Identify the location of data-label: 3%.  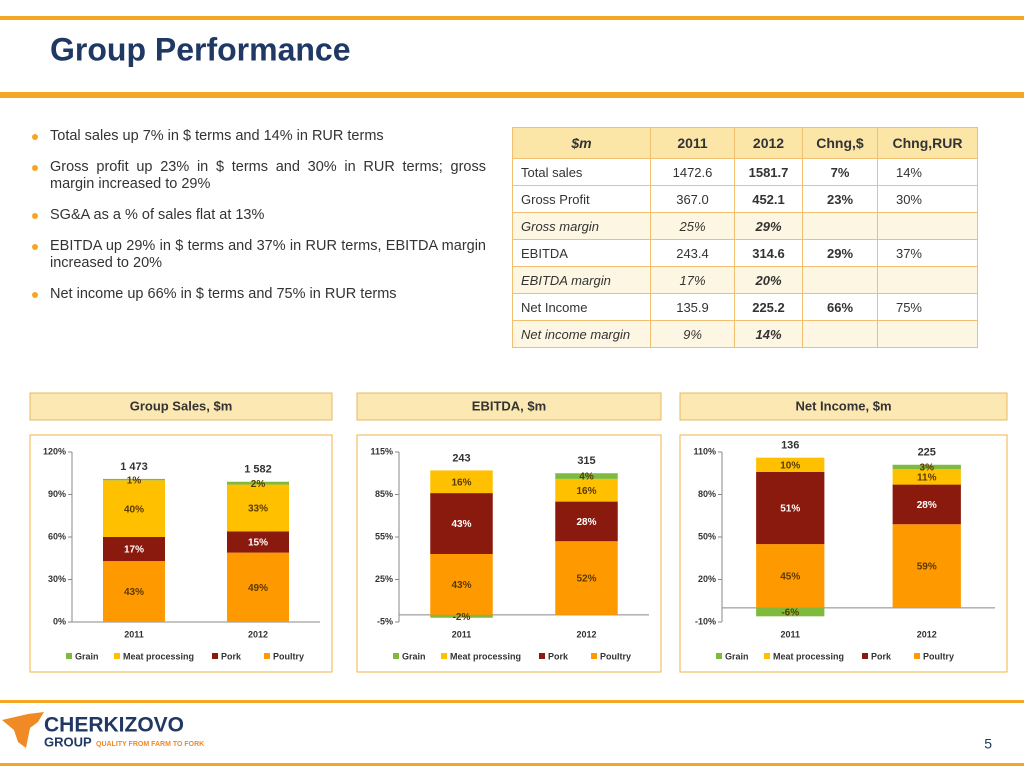
(927, 468).